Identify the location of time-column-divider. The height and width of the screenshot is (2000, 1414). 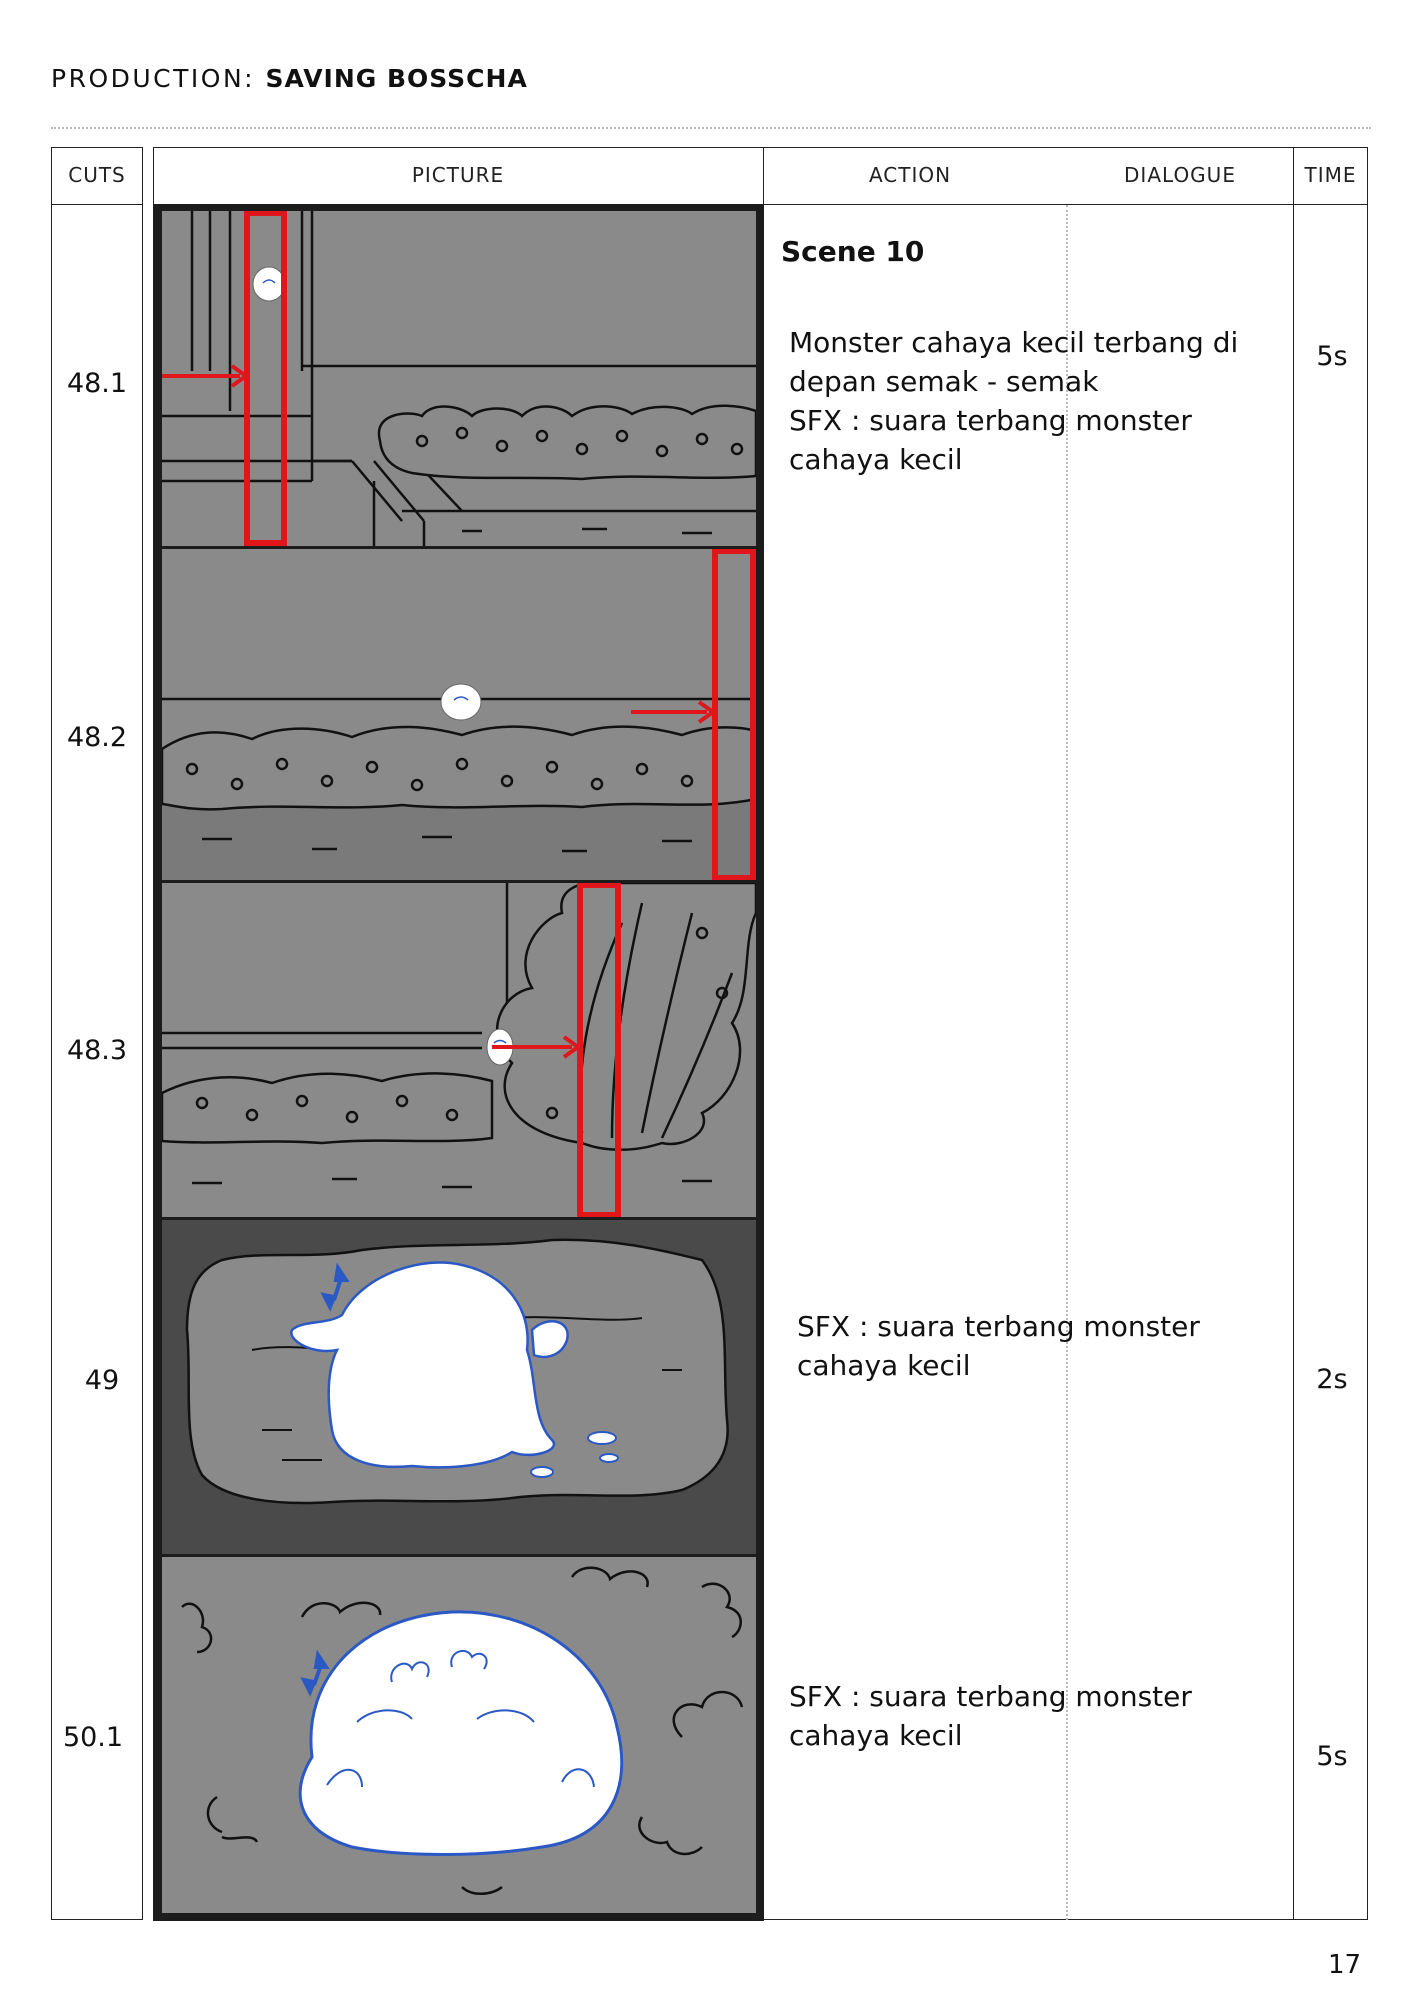
(1293, 1033).